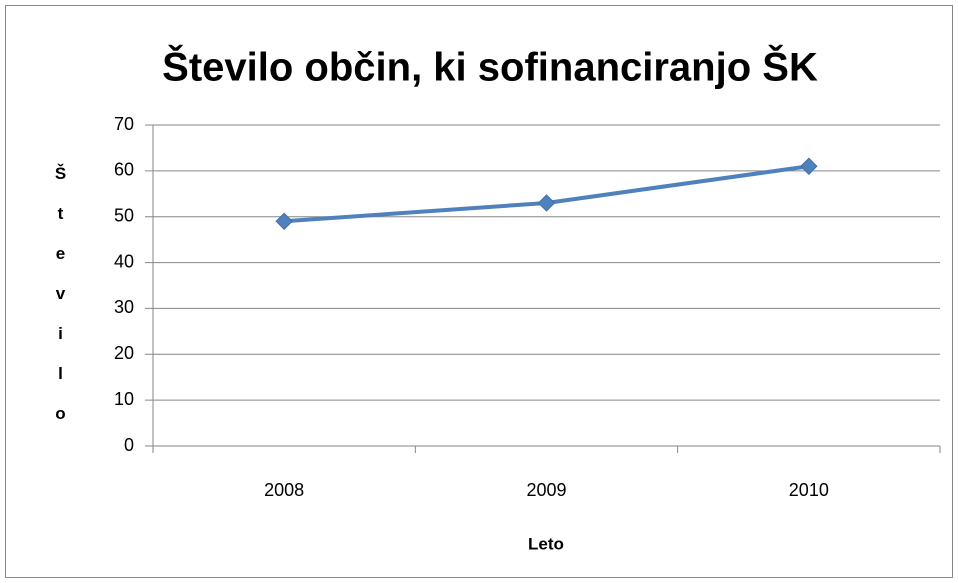 The image size is (958, 583). Describe the element at coordinates (546, 543) in the screenshot. I see `x-axis-label: Leto` at that location.